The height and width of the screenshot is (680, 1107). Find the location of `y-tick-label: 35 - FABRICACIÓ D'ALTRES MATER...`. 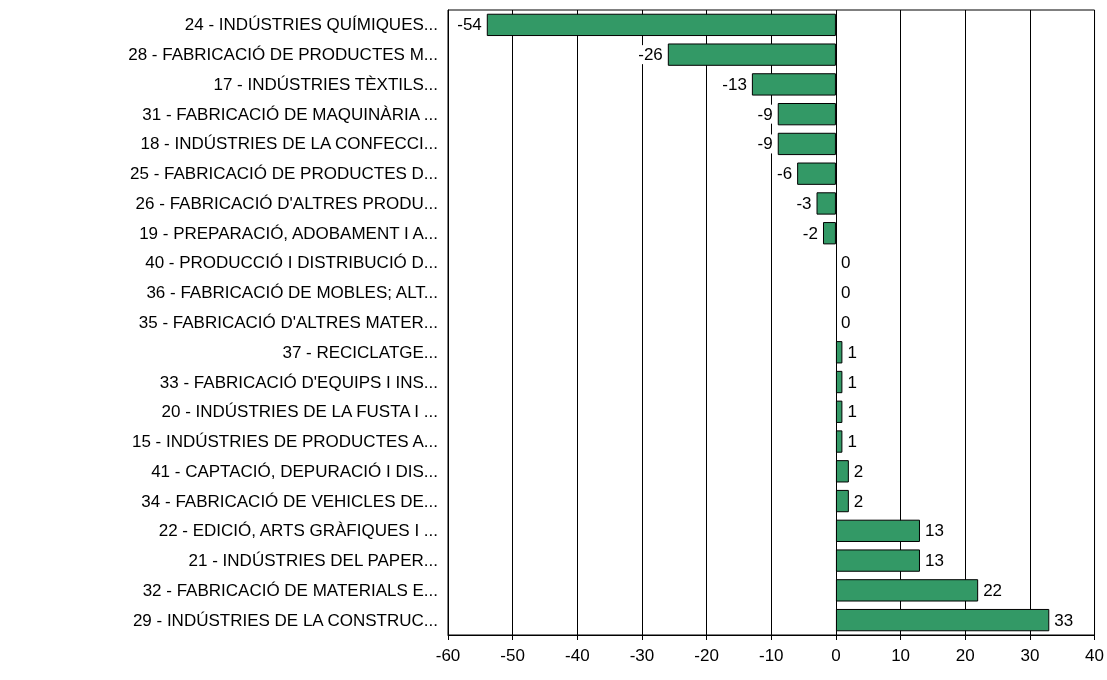

y-tick-label: 35 - FABRICACIÓ D'ALTRES MATER... is located at coordinates (288, 322).